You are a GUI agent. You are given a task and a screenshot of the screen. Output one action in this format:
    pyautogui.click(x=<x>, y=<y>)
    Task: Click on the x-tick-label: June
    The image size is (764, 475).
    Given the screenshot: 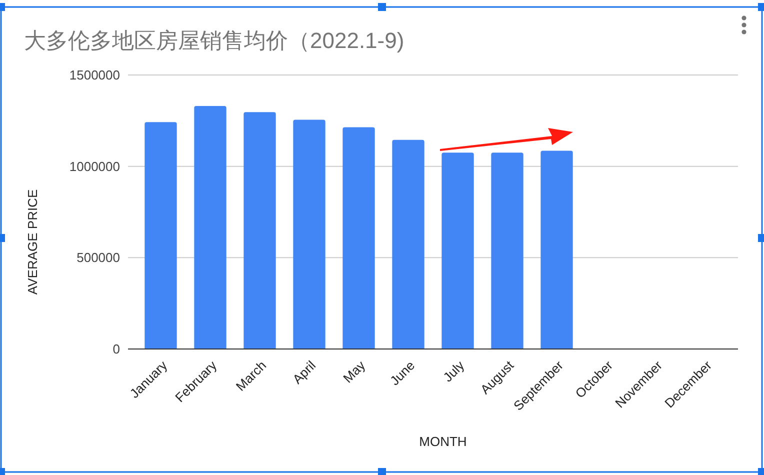 What is the action you would take?
    pyautogui.click(x=402, y=373)
    